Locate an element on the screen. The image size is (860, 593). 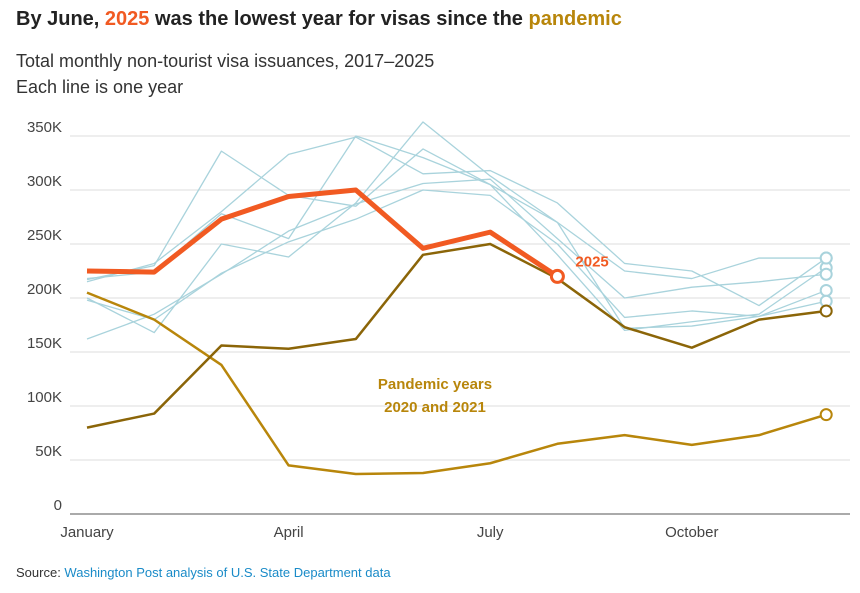
x-tick-label: July is located at coordinates (490, 532).